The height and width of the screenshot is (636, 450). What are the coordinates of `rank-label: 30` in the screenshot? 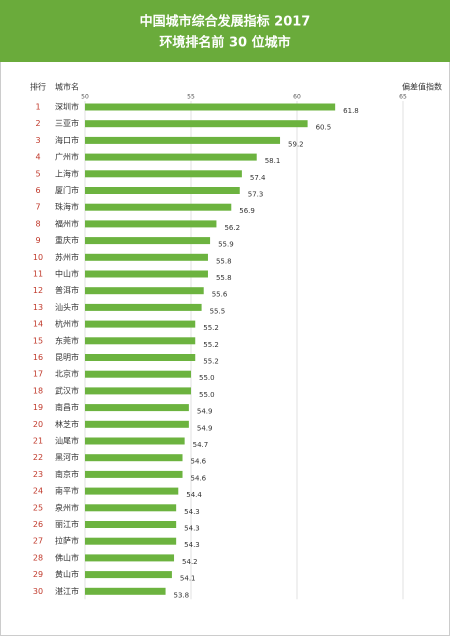 It's located at (38, 591).